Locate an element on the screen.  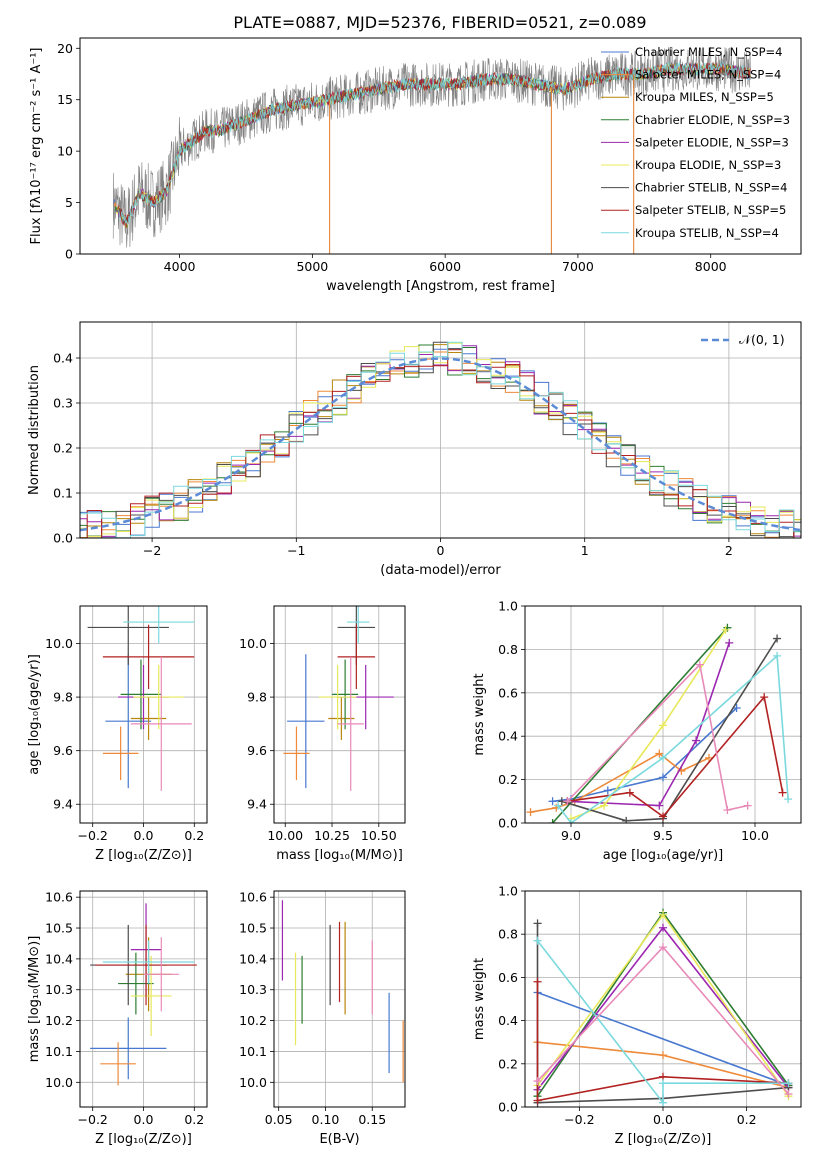
plot-area-weight_vs_age is located at coordinates (659, 723).